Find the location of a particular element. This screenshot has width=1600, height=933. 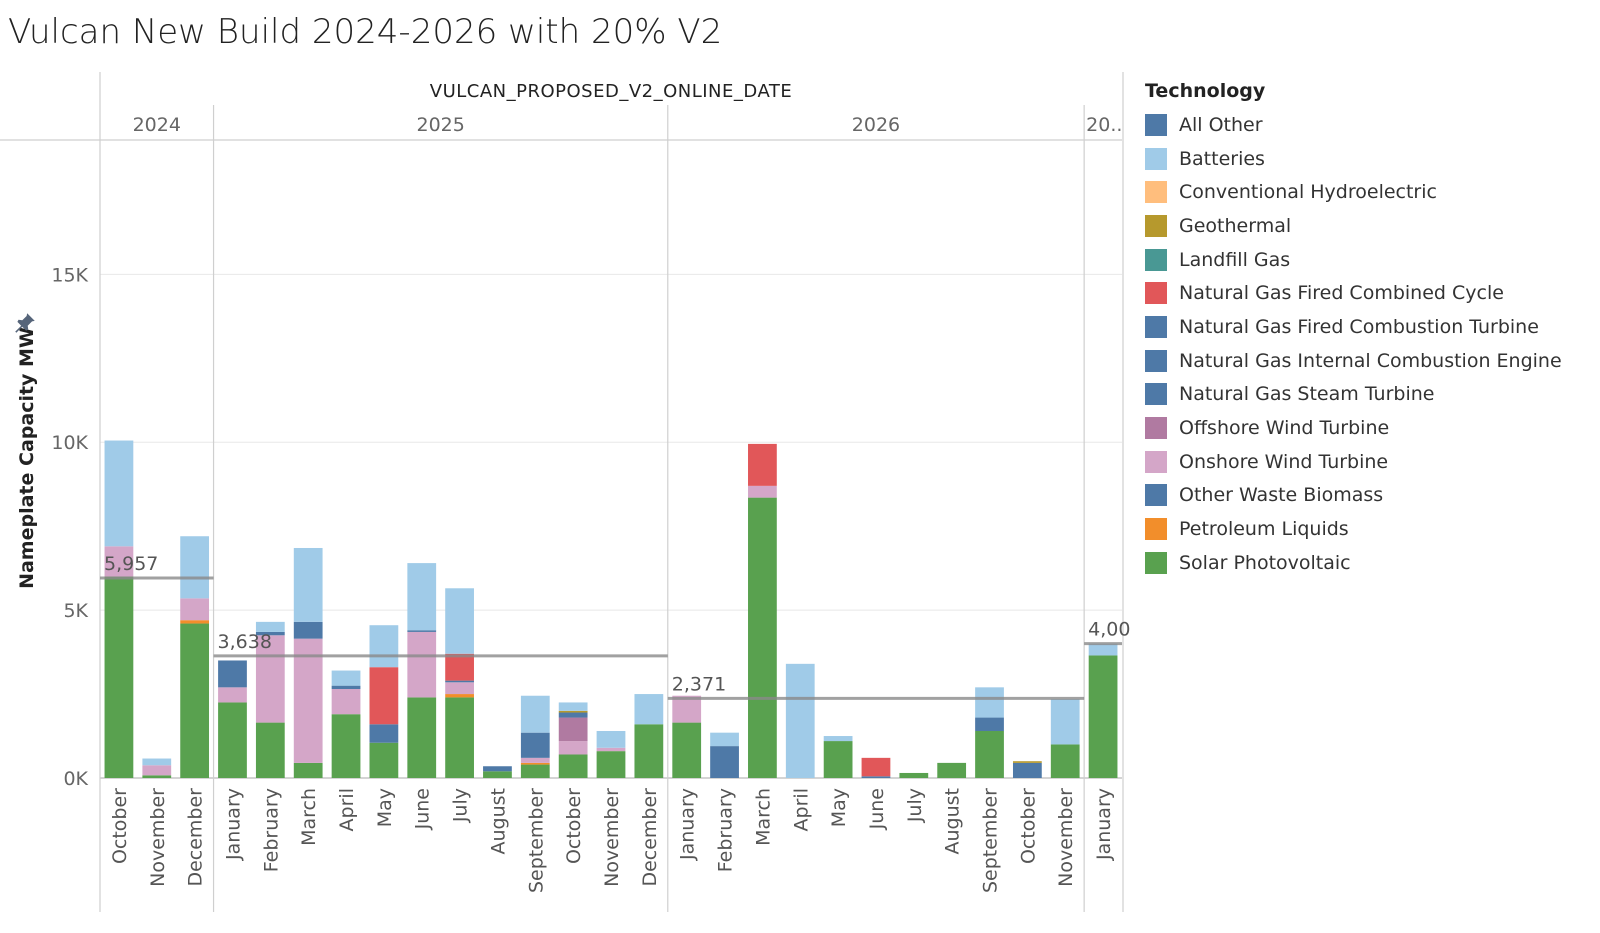

x-tick-label: March is located at coordinates (763, 817).